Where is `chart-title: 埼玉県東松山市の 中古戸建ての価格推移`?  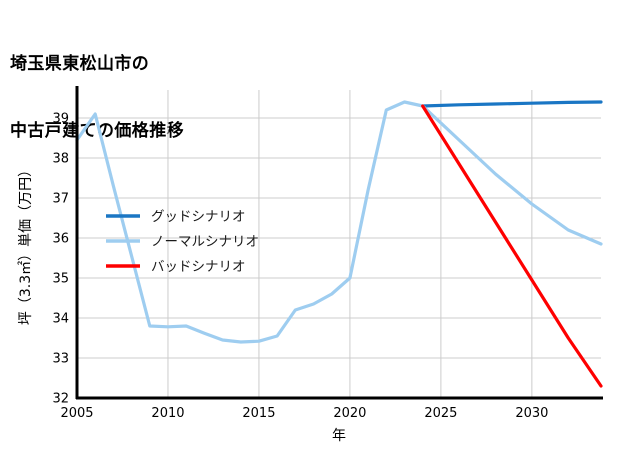
chart-title: 埼玉県東松山市の 中古戸建ての価格推移 is located at coordinates (97, 98).